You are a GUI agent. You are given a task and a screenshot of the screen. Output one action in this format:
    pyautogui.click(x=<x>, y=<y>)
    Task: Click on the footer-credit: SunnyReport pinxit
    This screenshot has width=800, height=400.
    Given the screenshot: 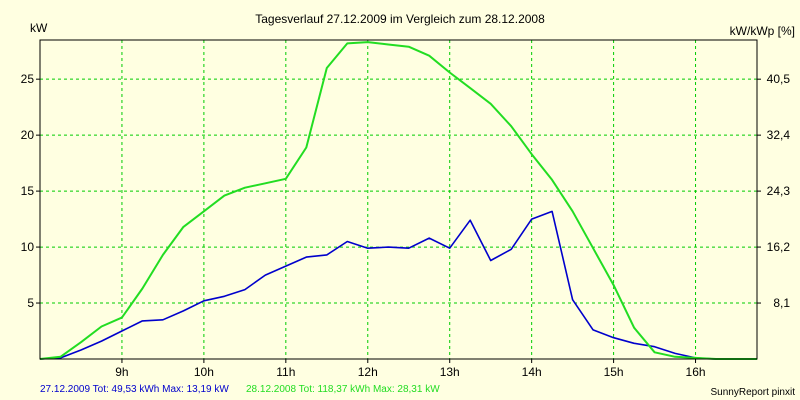 What is the action you would take?
    pyautogui.click(x=753, y=392)
    